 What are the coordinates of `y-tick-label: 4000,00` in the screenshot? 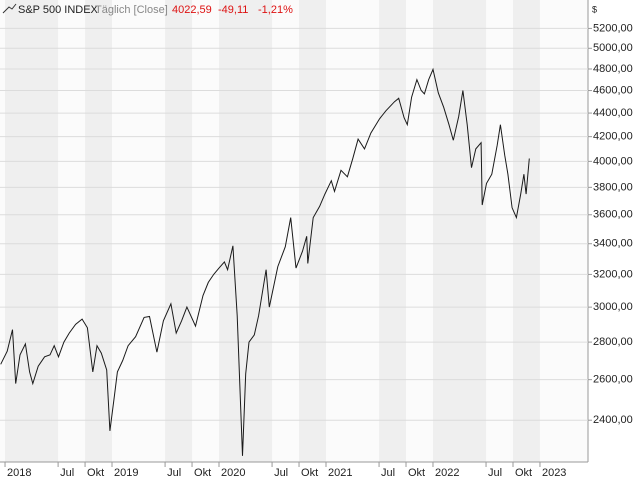 It's located at (613, 161).